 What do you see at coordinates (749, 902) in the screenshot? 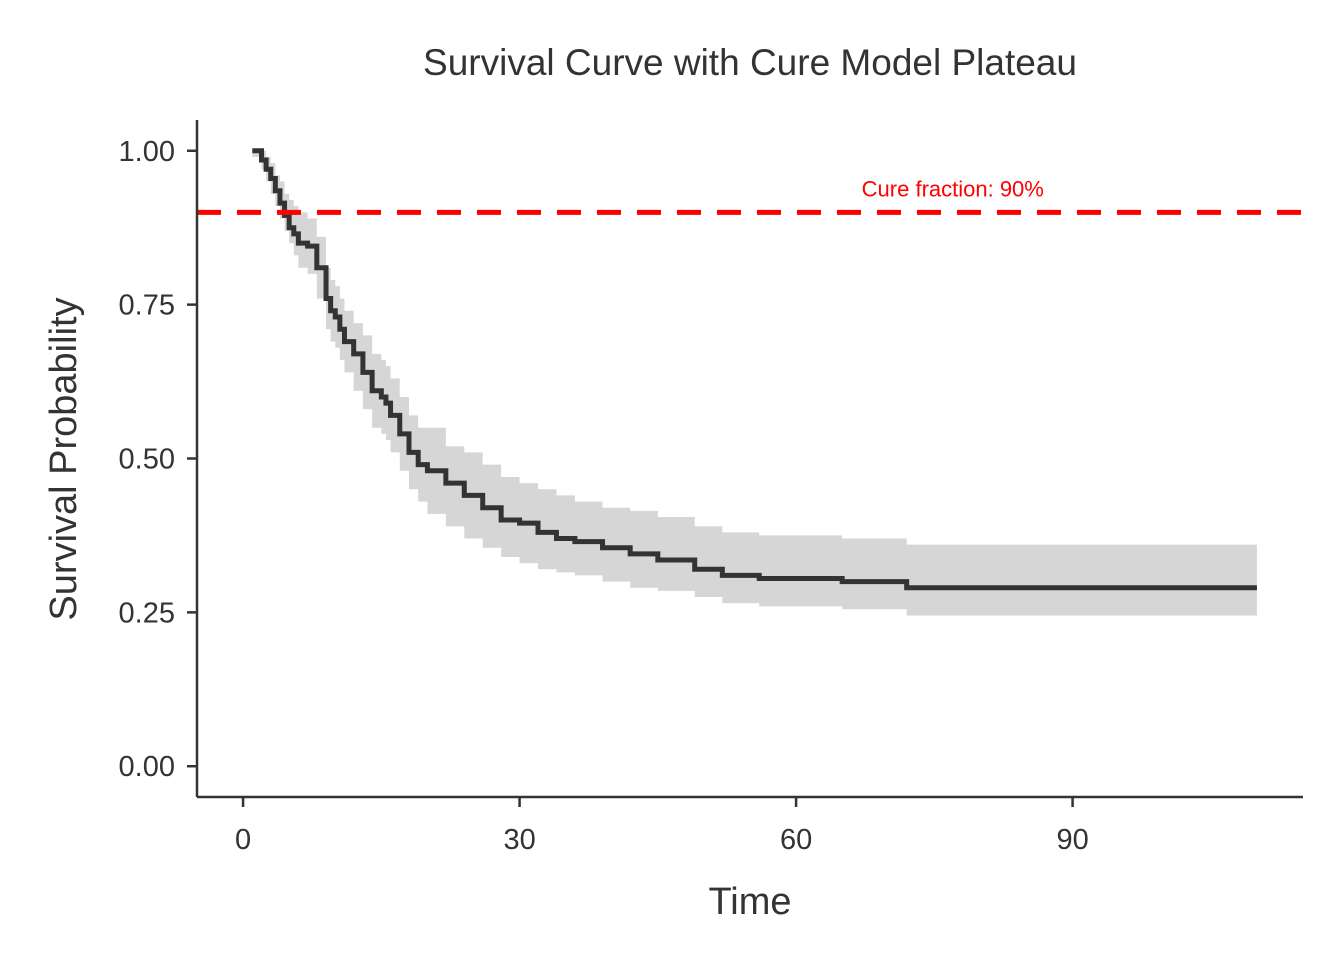
I see `x-axis-label: Time` at bounding box center [749, 902].